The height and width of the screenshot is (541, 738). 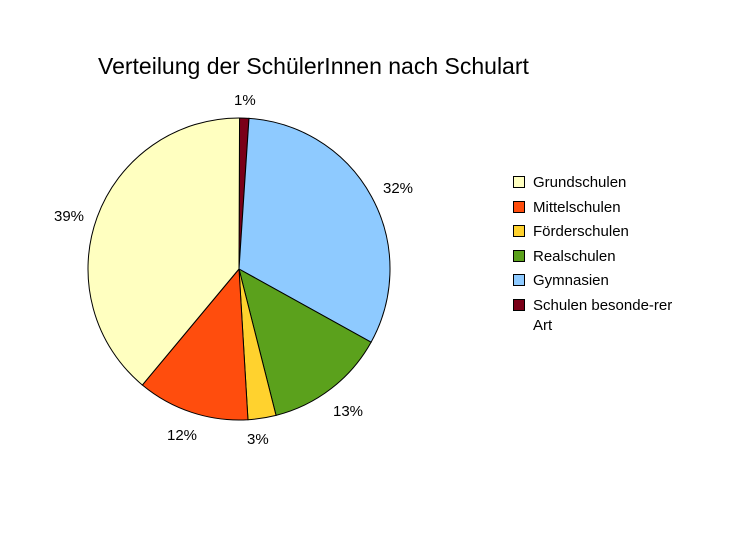 What do you see at coordinates (245, 100) in the screenshot?
I see `percent-label: 1%` at bounding box center [245, 100].